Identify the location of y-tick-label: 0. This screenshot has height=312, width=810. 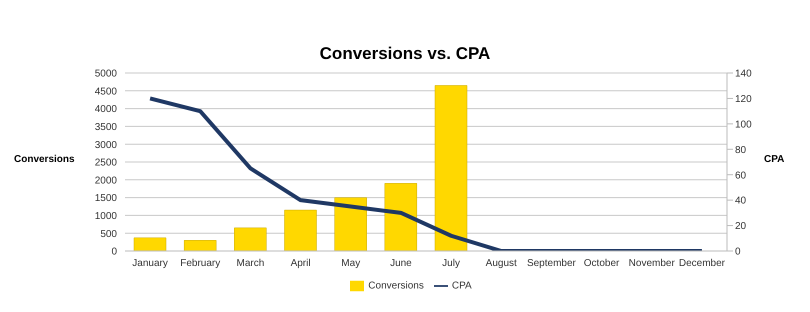
(114, 252).